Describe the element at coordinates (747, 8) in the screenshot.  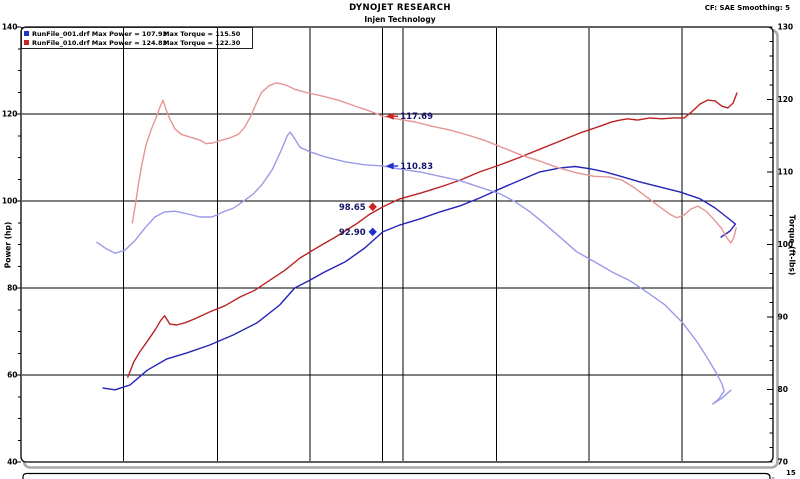
I see `correction-smoothing-label: CF: SAE Smoothing: 5` at that location.